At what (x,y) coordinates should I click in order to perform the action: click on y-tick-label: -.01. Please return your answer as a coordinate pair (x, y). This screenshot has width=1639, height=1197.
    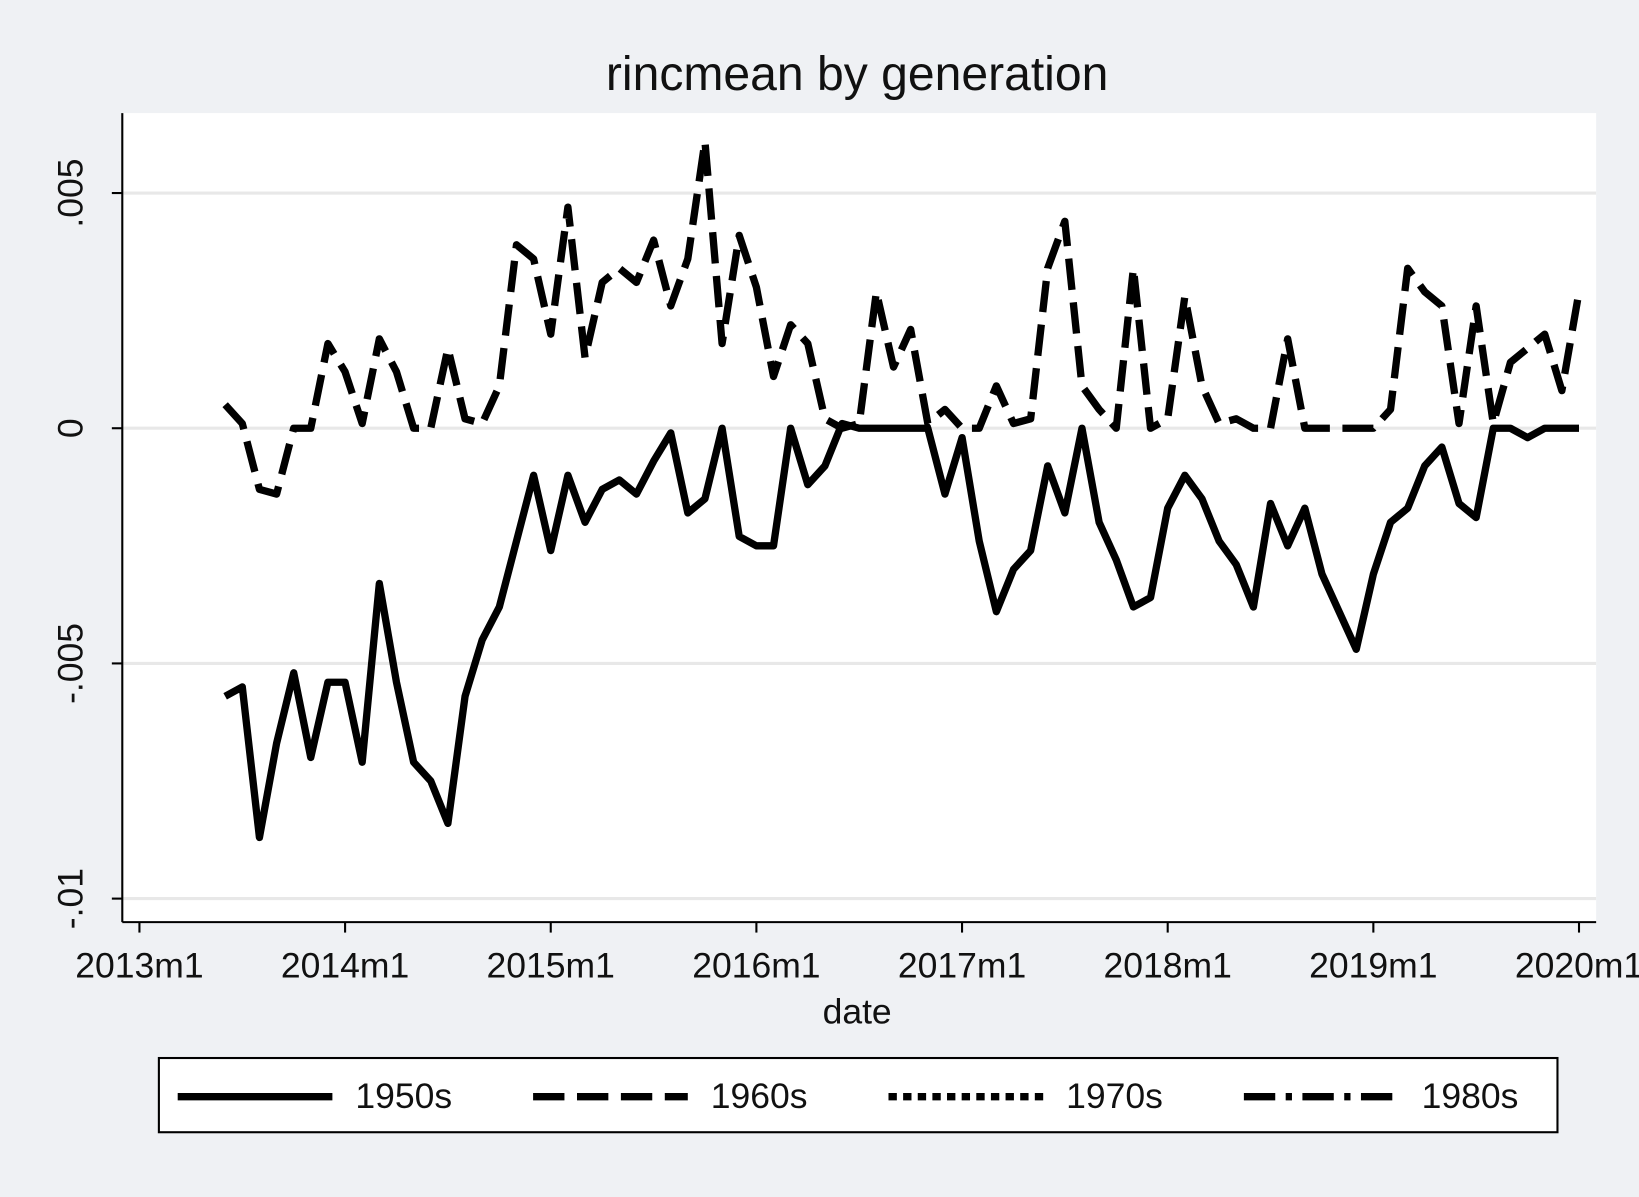
    Looking at the image, I should click on (71, 898).